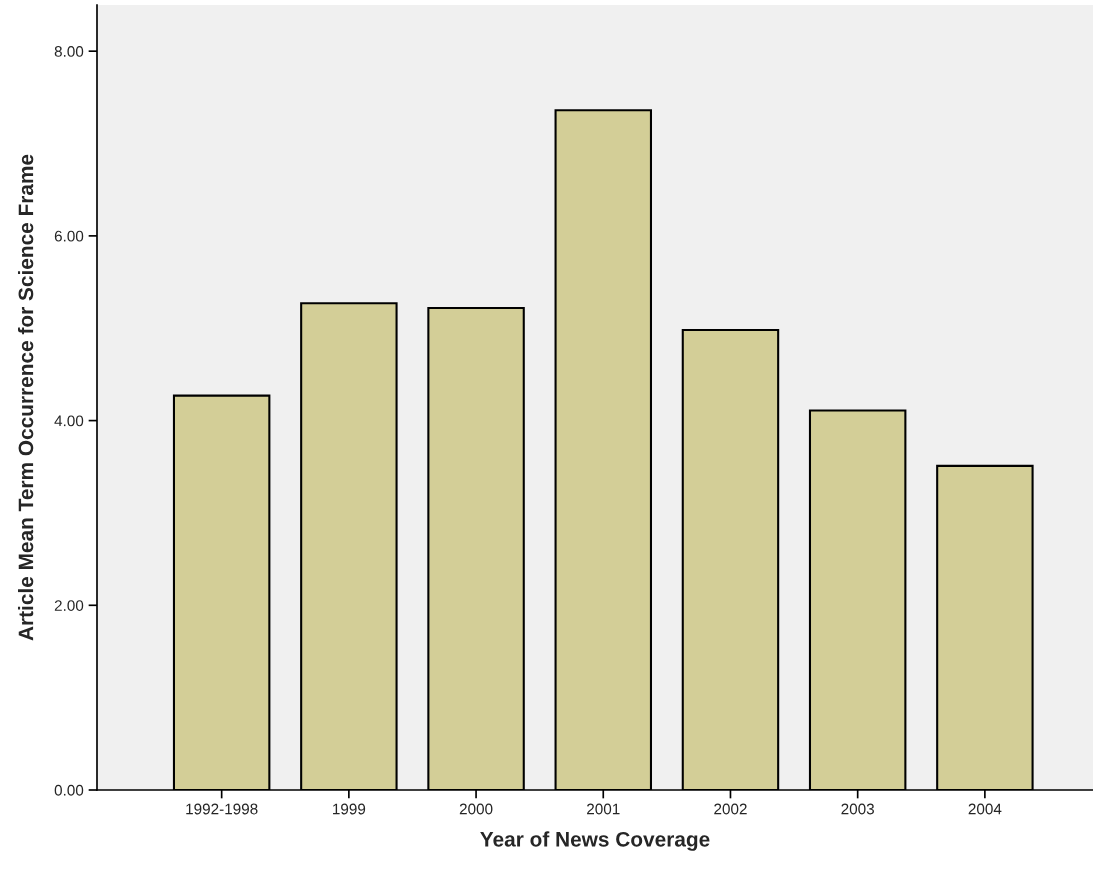  I want to click on y-tick-label: 4.00, so click(69, 421).